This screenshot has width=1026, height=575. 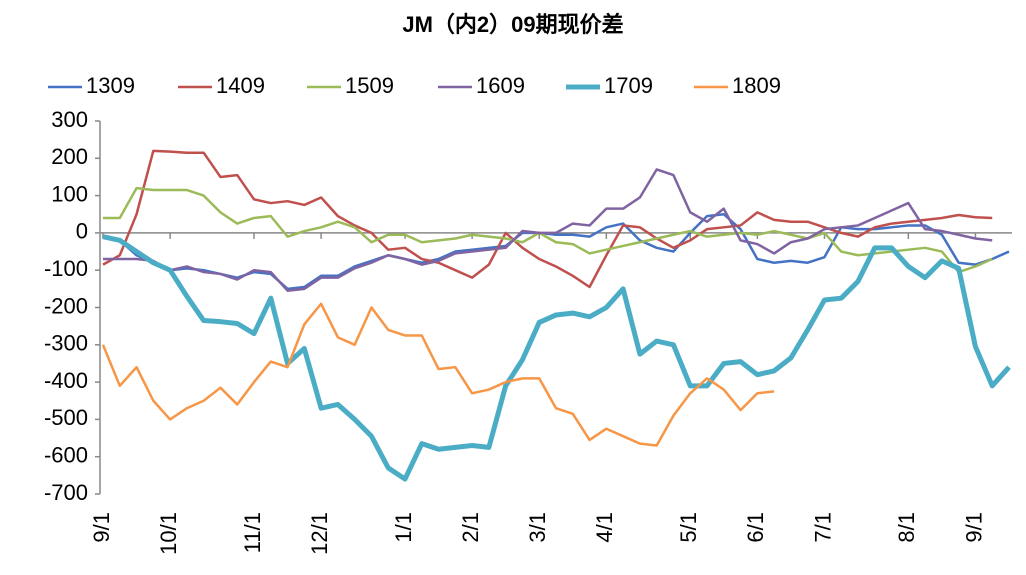 What do you see at coordinates (403, 527) in the screenshot?
I see `x-tick-label: 1/1` at bounding box center [403, 527].